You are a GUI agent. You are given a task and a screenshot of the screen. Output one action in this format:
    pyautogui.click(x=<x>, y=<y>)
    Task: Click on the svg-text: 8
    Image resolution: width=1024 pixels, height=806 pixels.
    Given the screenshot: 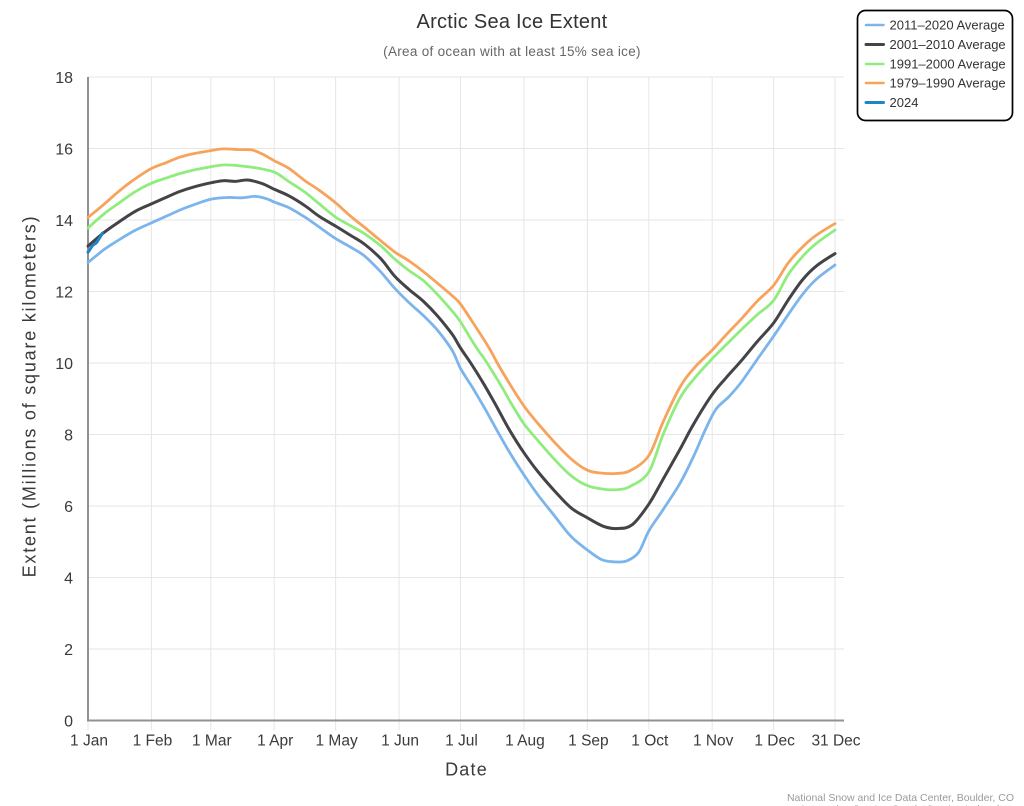 What is the action you would take?
    pyautogui.click(x=68, y=435)
    